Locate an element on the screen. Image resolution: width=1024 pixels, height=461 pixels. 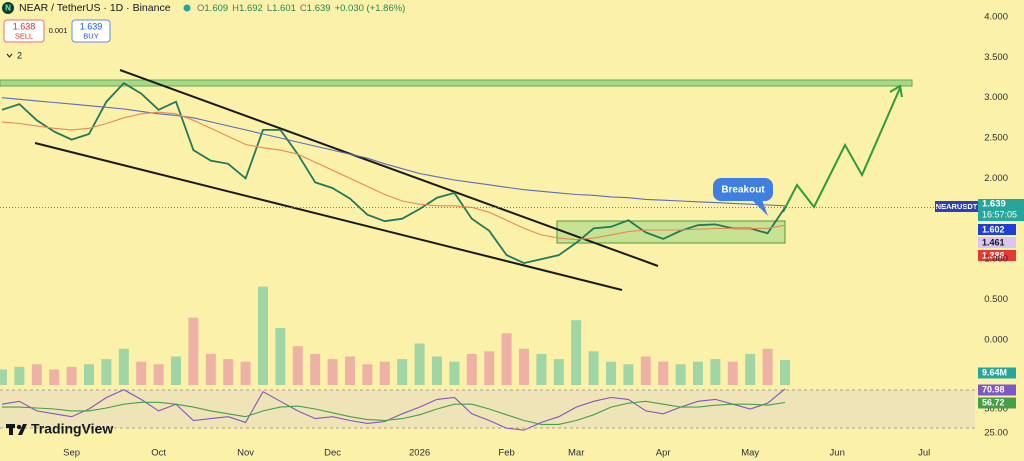
y-tick-label: 1.000 is located at coordinates (996, 259).